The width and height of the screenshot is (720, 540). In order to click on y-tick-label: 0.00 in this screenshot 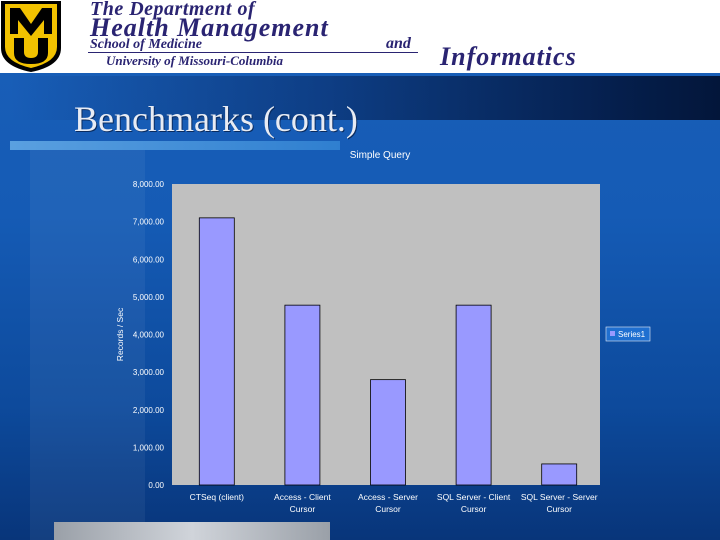, I will do `click(156, 485)`.